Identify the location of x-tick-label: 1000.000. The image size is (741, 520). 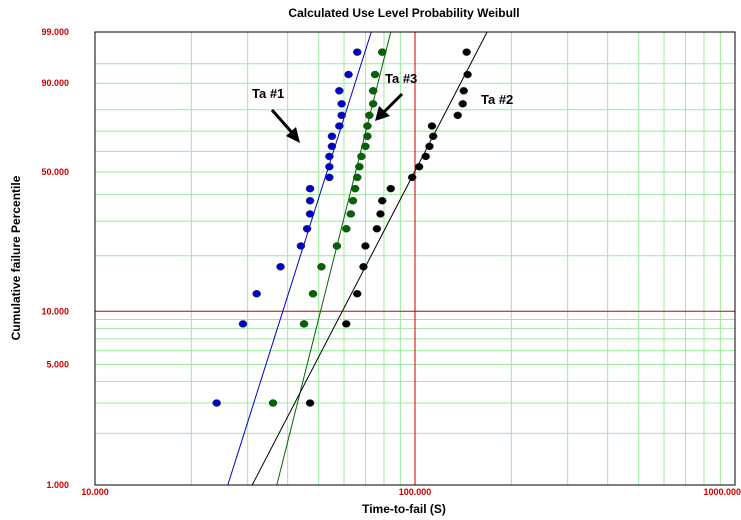
(722, 492).